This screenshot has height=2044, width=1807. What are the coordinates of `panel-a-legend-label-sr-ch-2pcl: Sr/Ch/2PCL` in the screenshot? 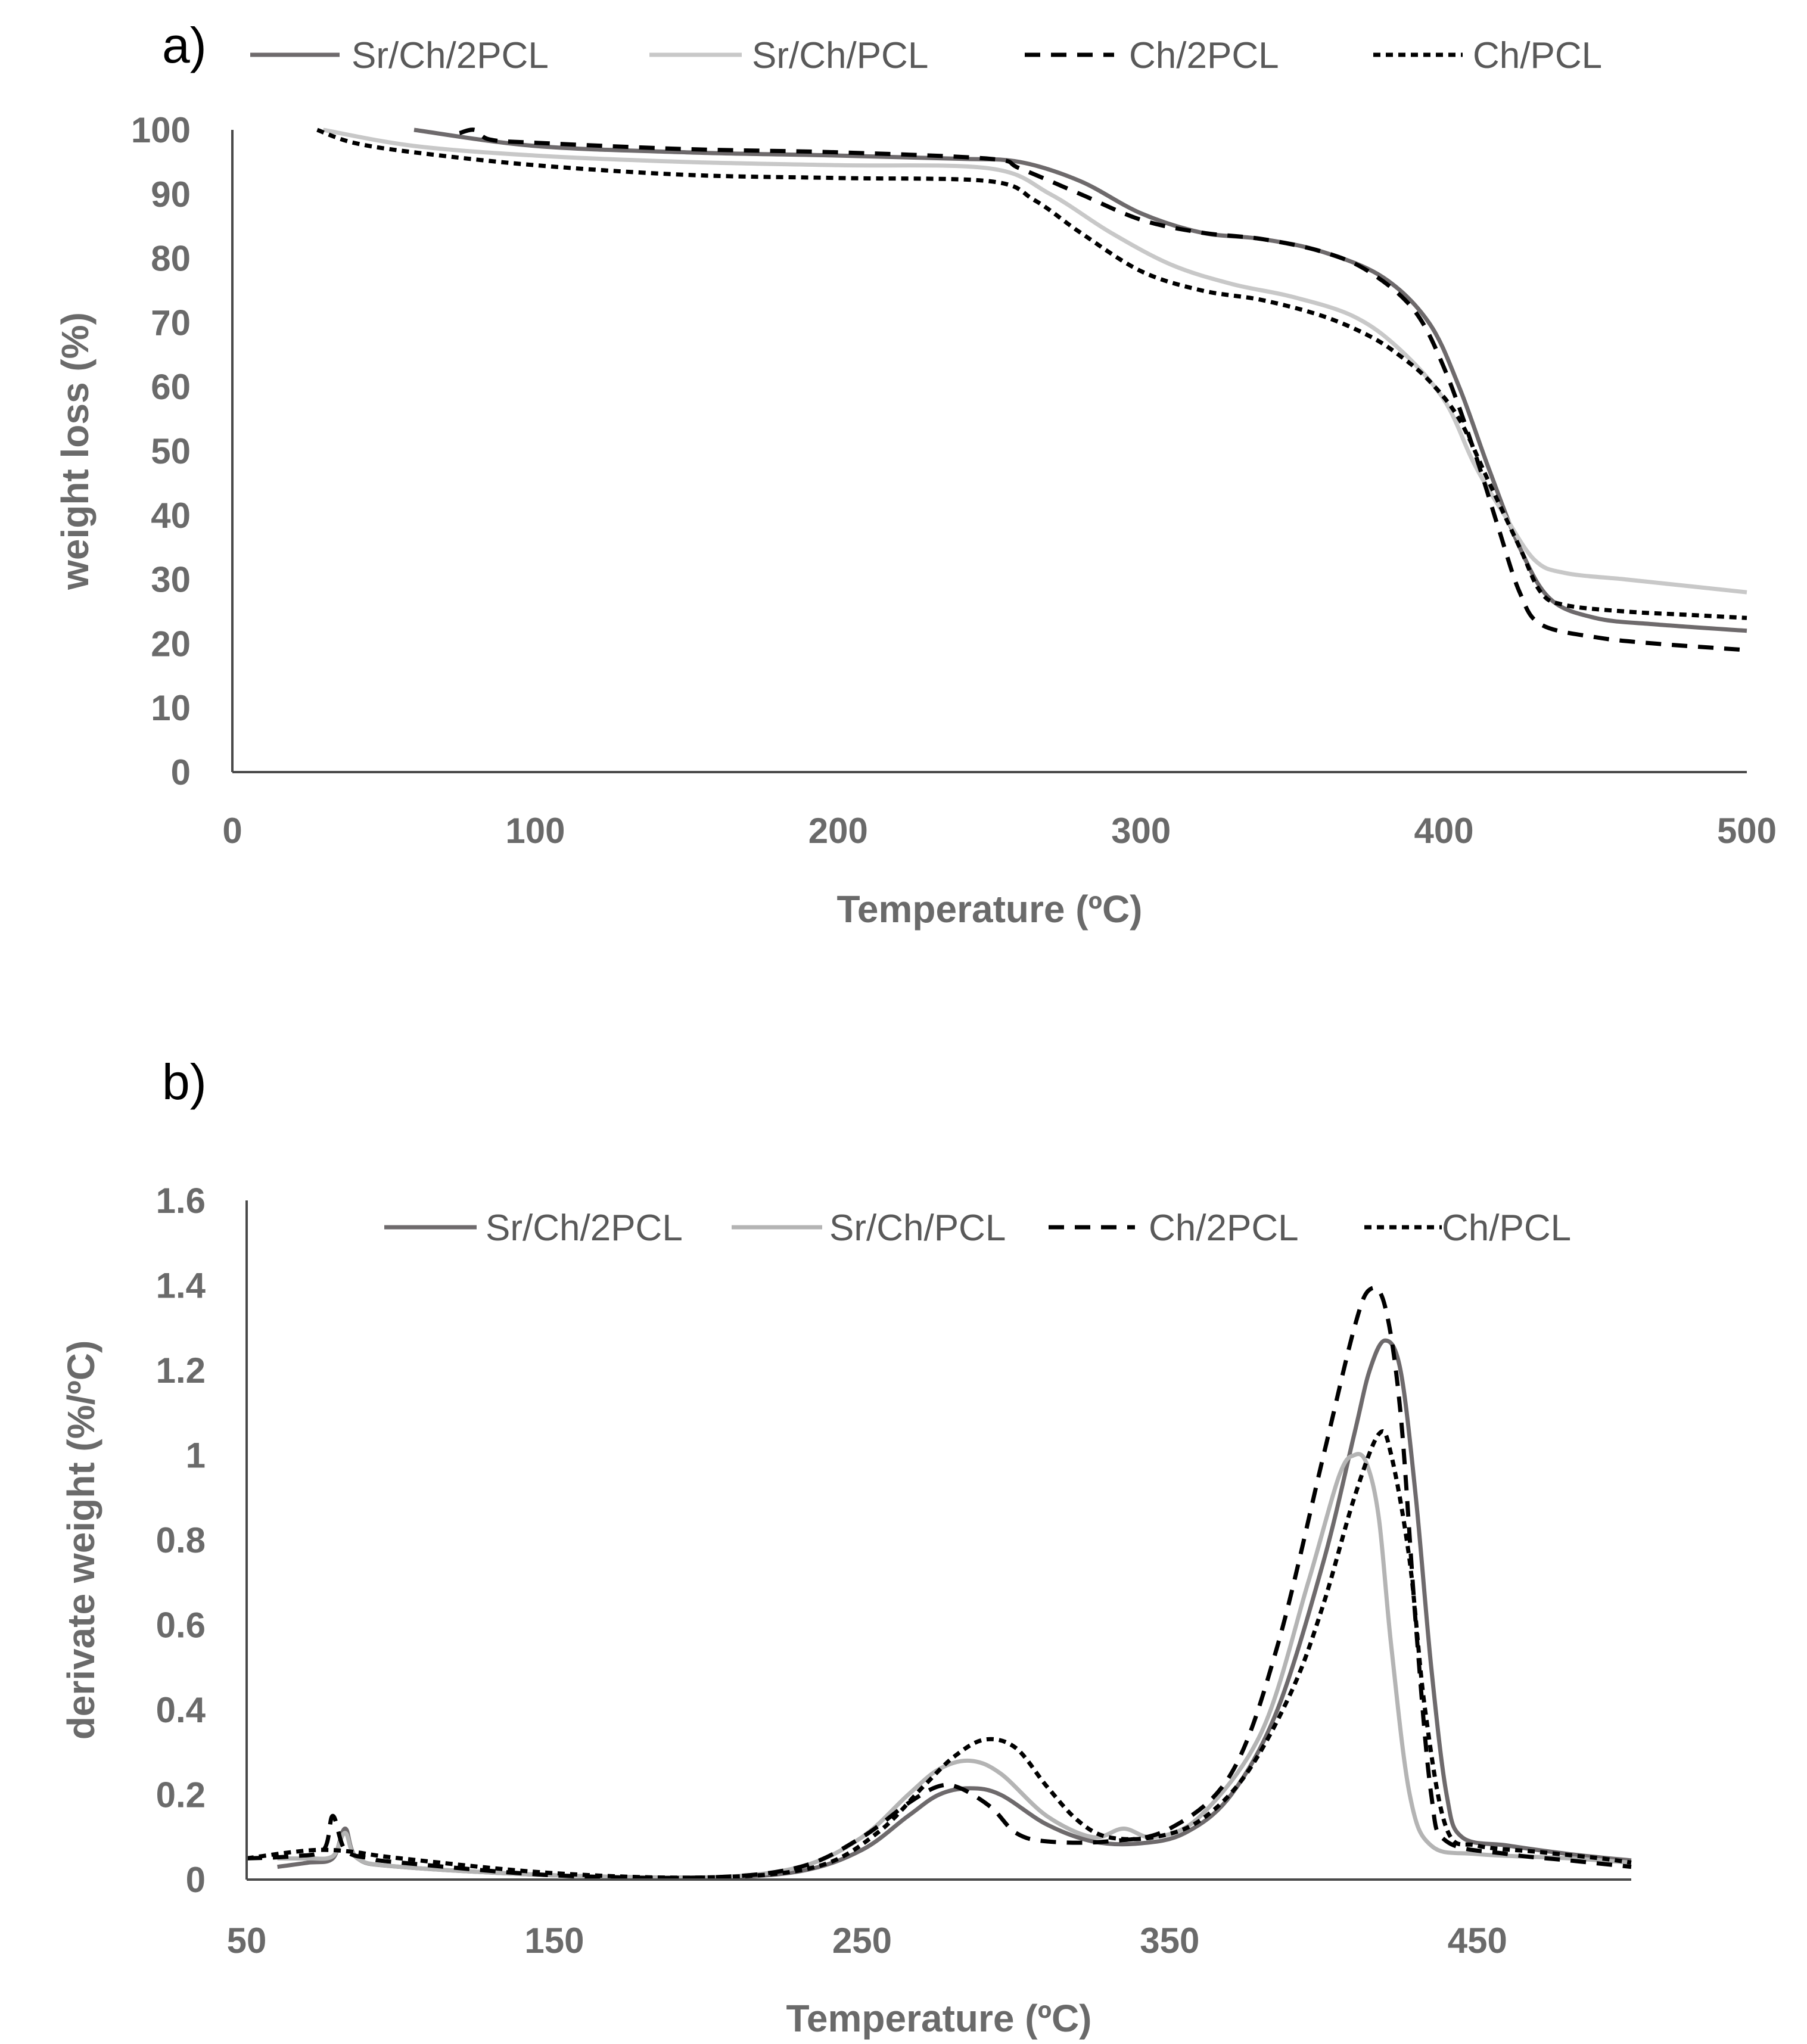 It's located at (450, 55).